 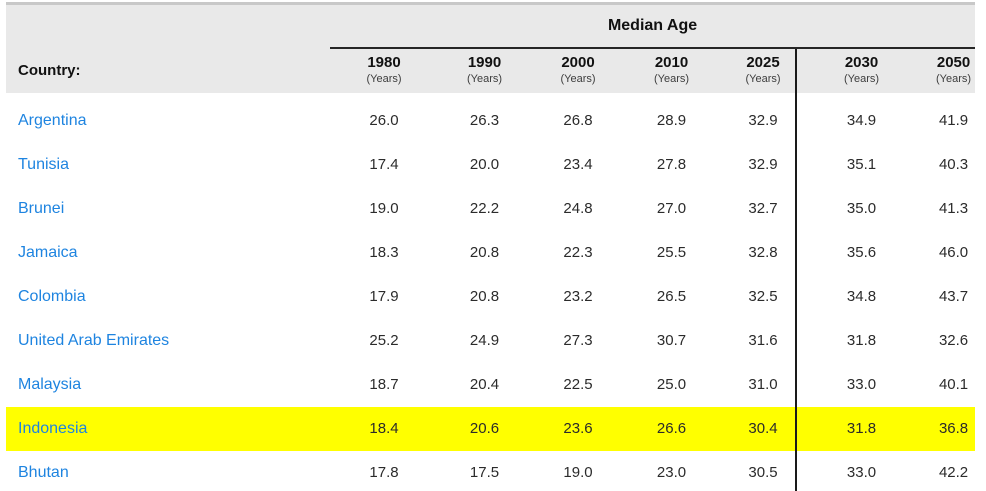 I want to click on year-column-header: 1980 (Years), so click(x=384, y=70).